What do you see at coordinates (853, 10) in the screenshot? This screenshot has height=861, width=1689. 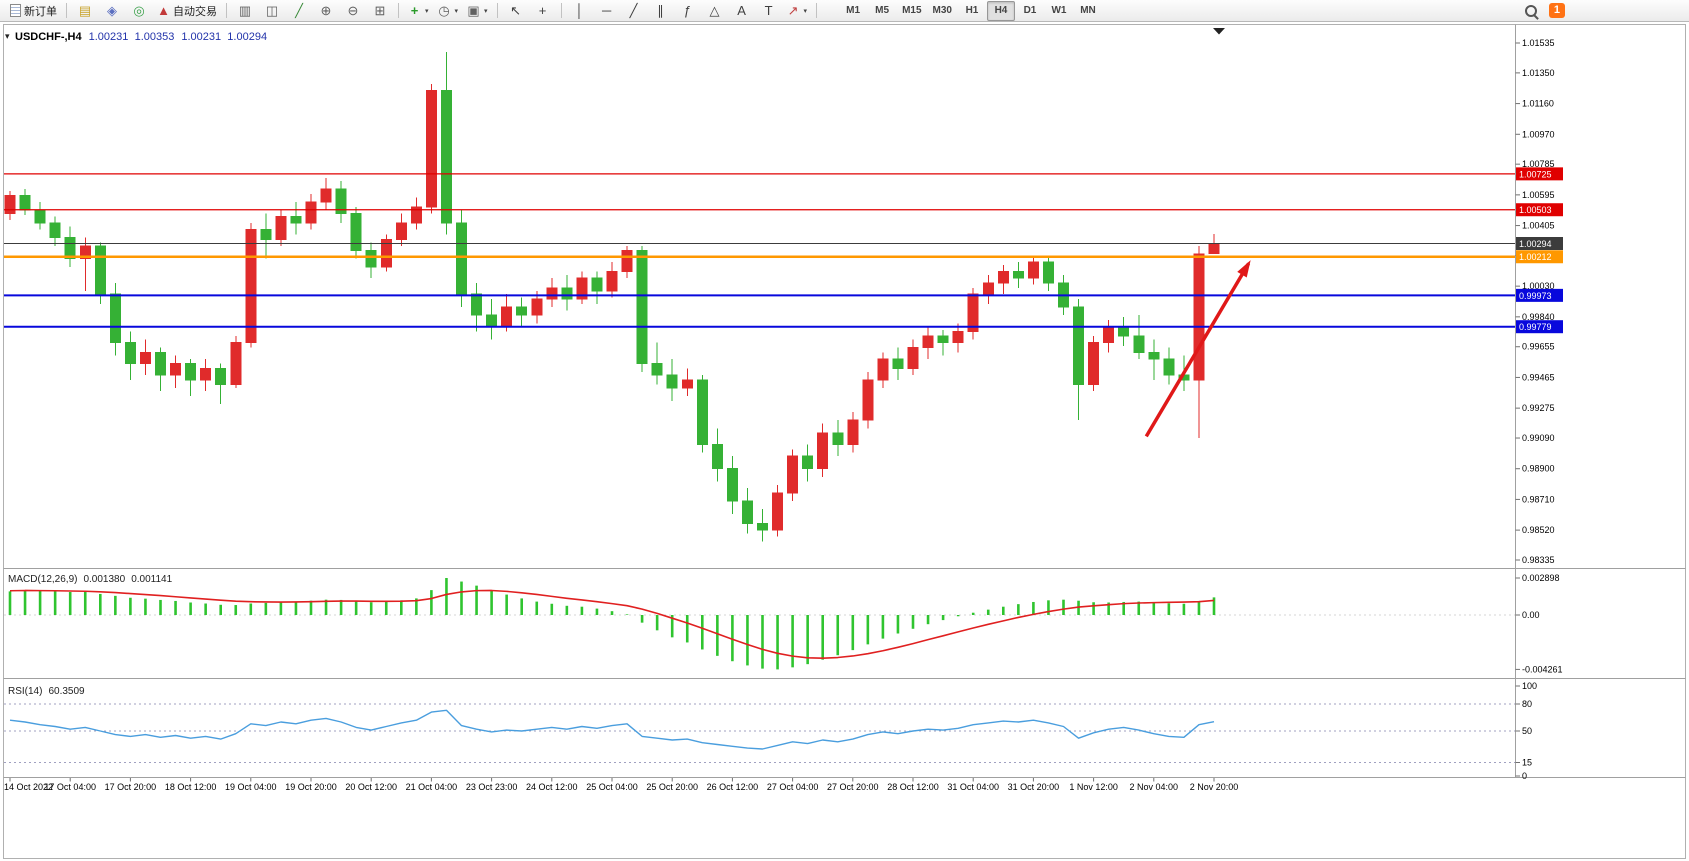 I see `timeframe-button-m1: M1` at bounding box center [853, 10].